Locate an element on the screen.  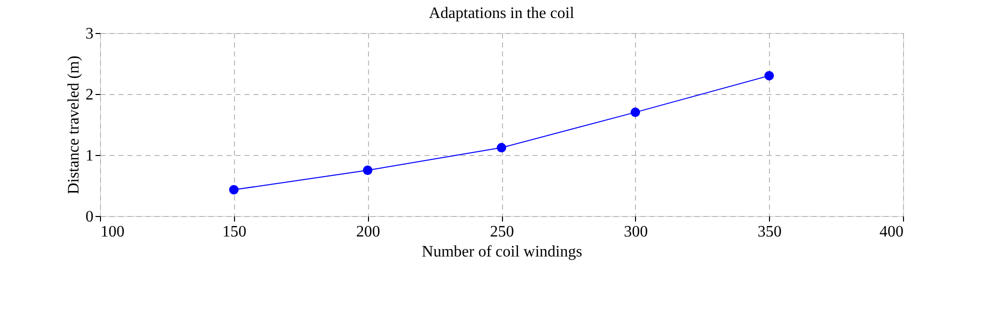
x-tick-label: 300 is located at coordinates (636, 232).